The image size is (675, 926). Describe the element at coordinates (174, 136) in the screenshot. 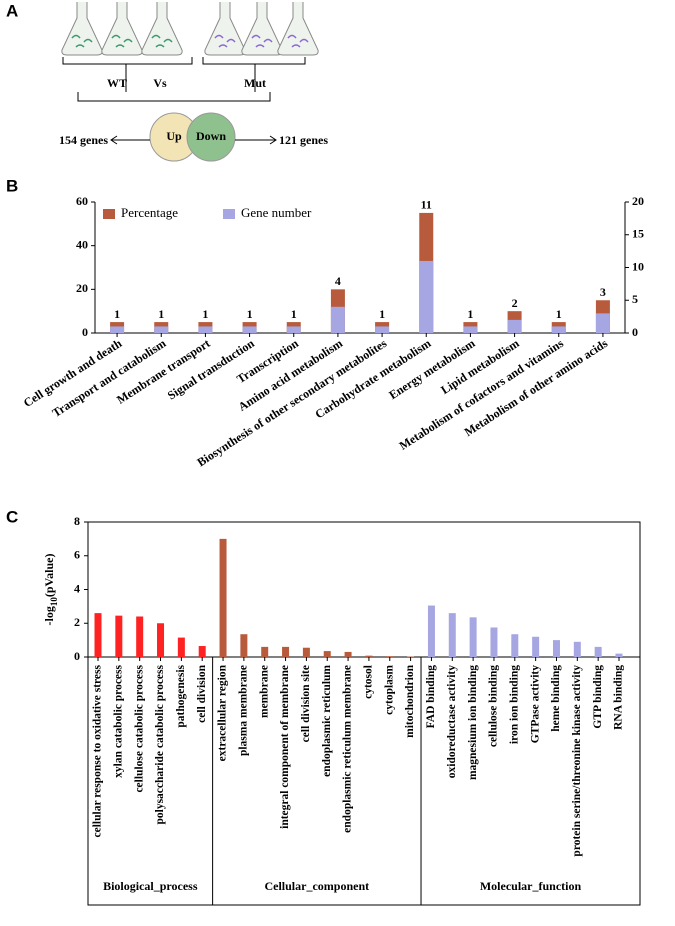

I see `up-label: Up` at that location.